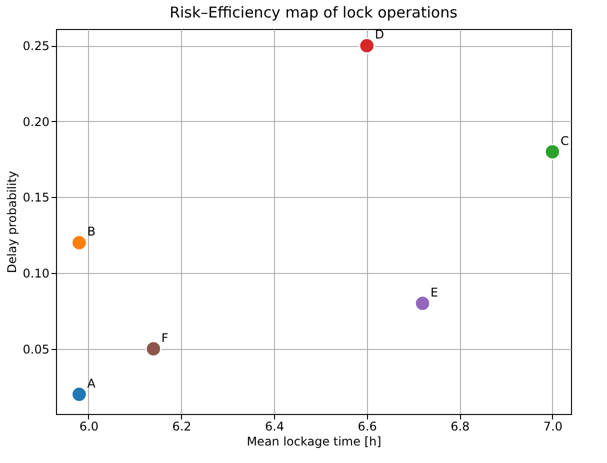  What do you see at coordinates (89, 427) in the screenshot?
I see `x-tick-label: 6.0` at bounding box center [89, 427].